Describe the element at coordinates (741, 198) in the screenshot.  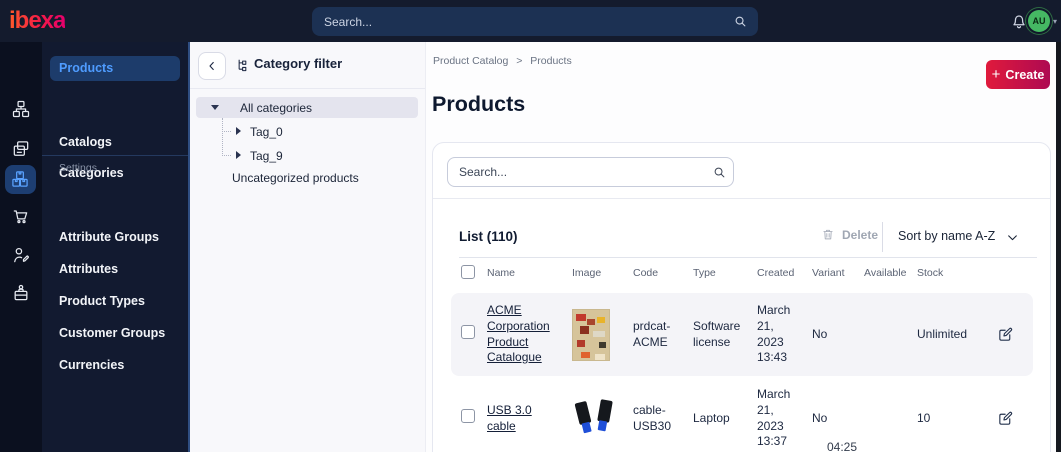
I see `card-divider` at that location.